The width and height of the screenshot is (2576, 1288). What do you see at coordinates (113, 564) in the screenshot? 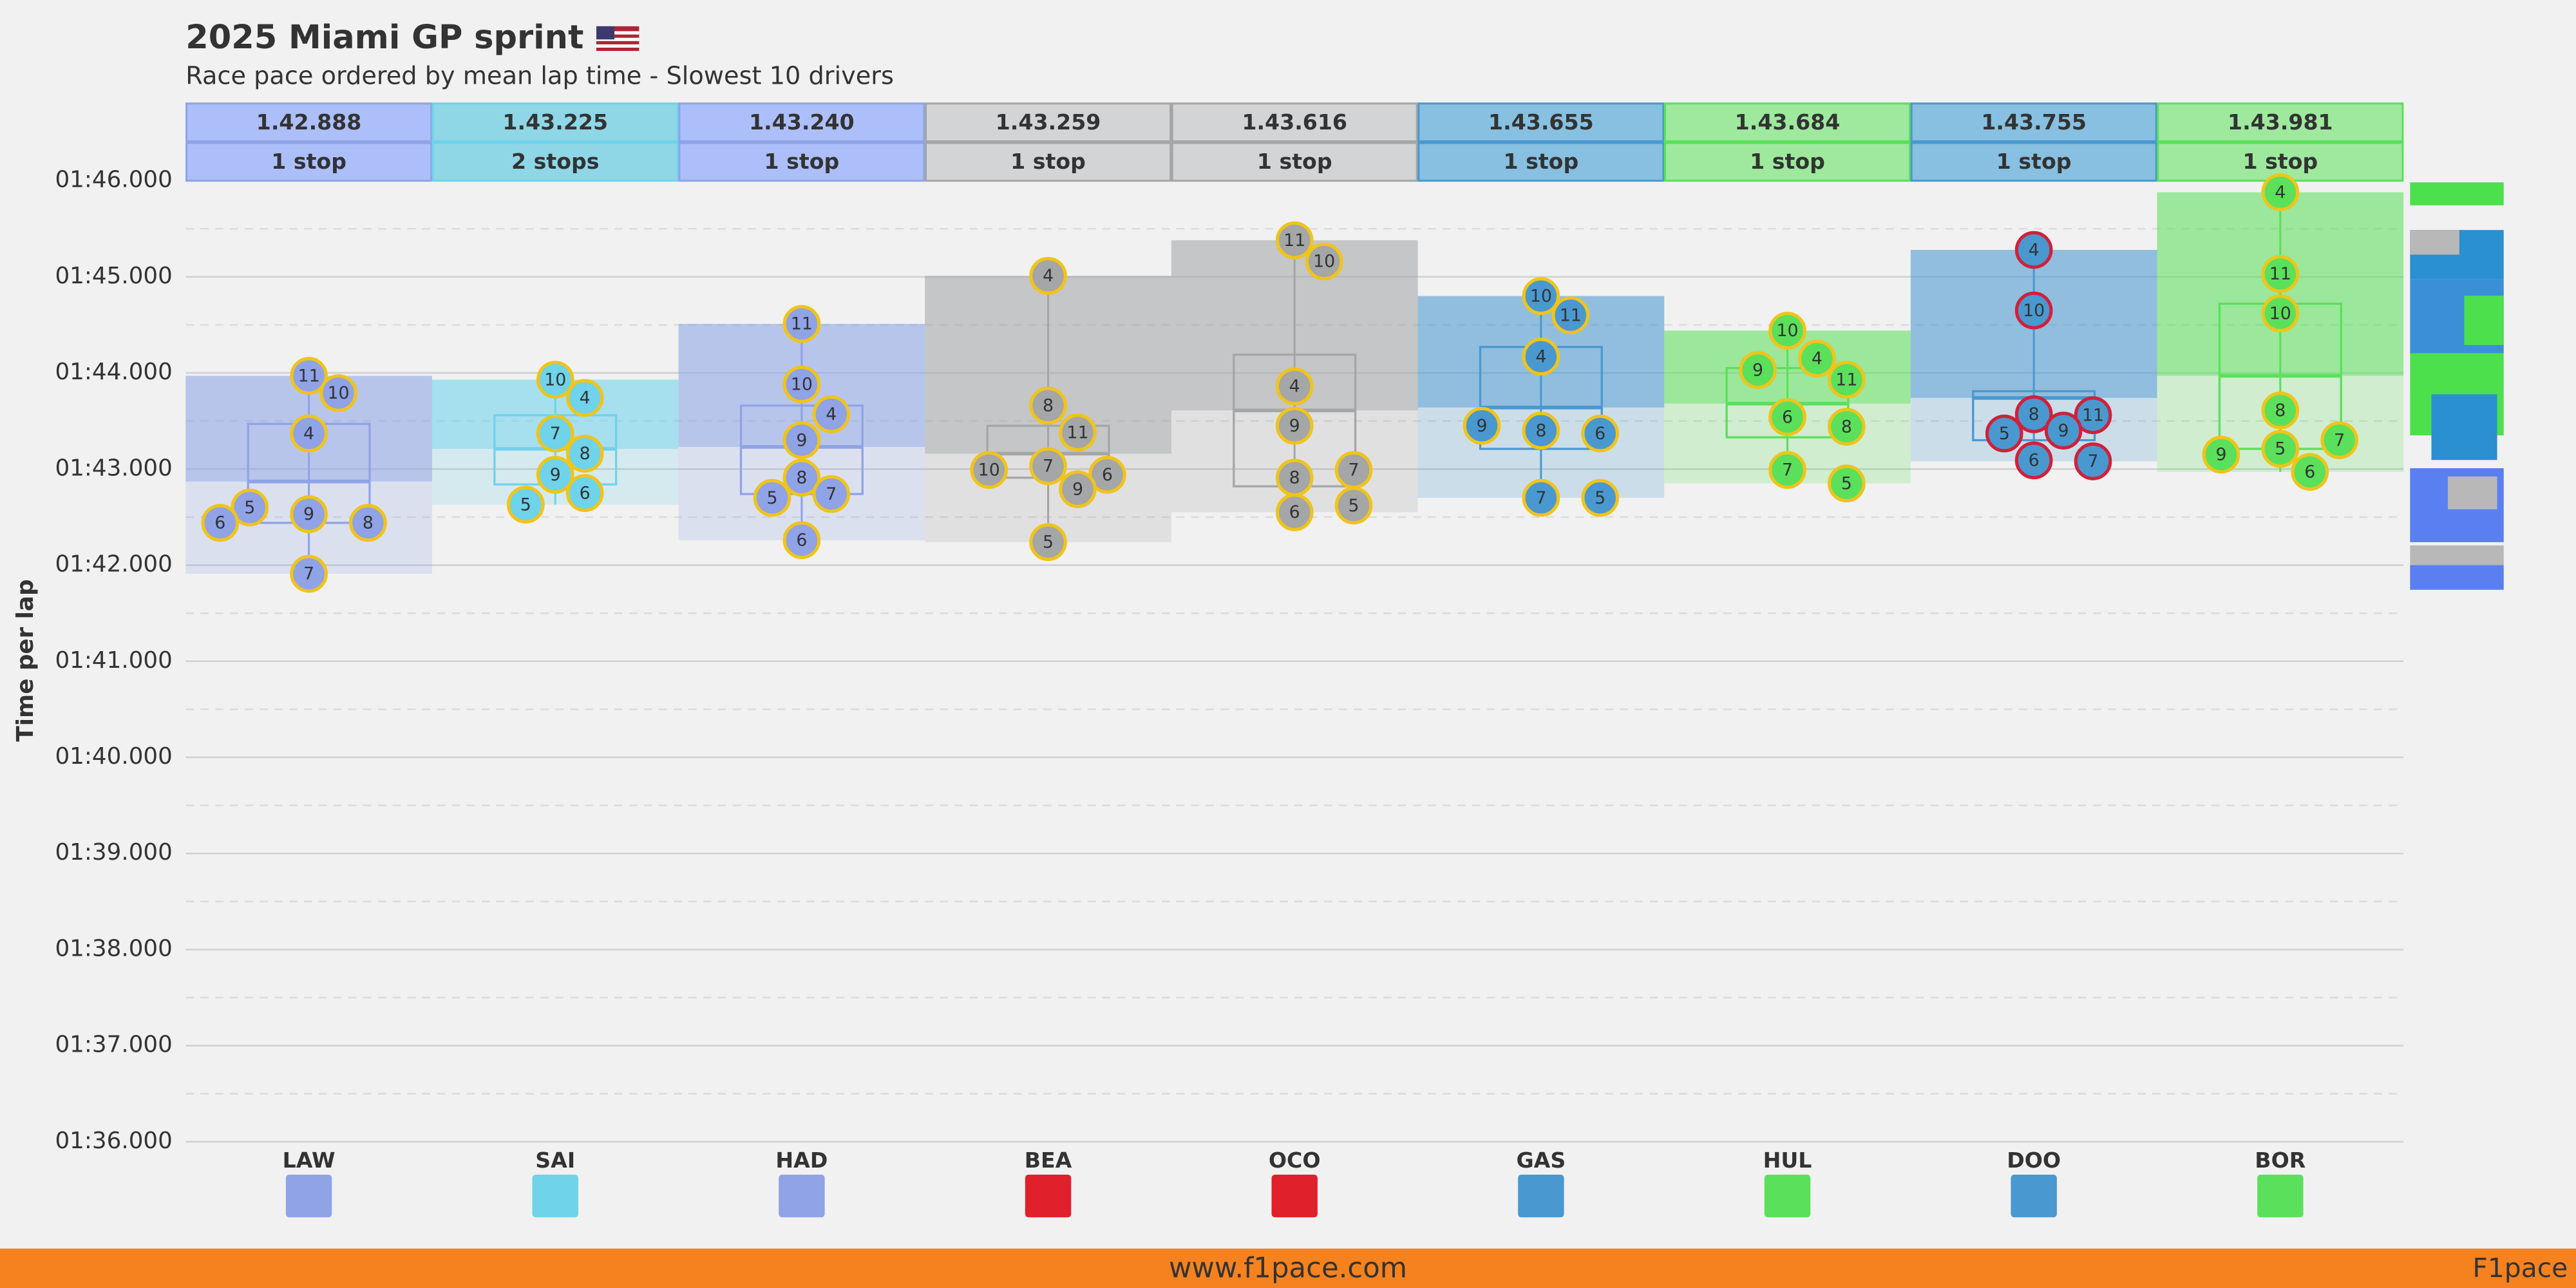
I see `y-tick-label: 01:42.000` at bounding box center [113, 564].